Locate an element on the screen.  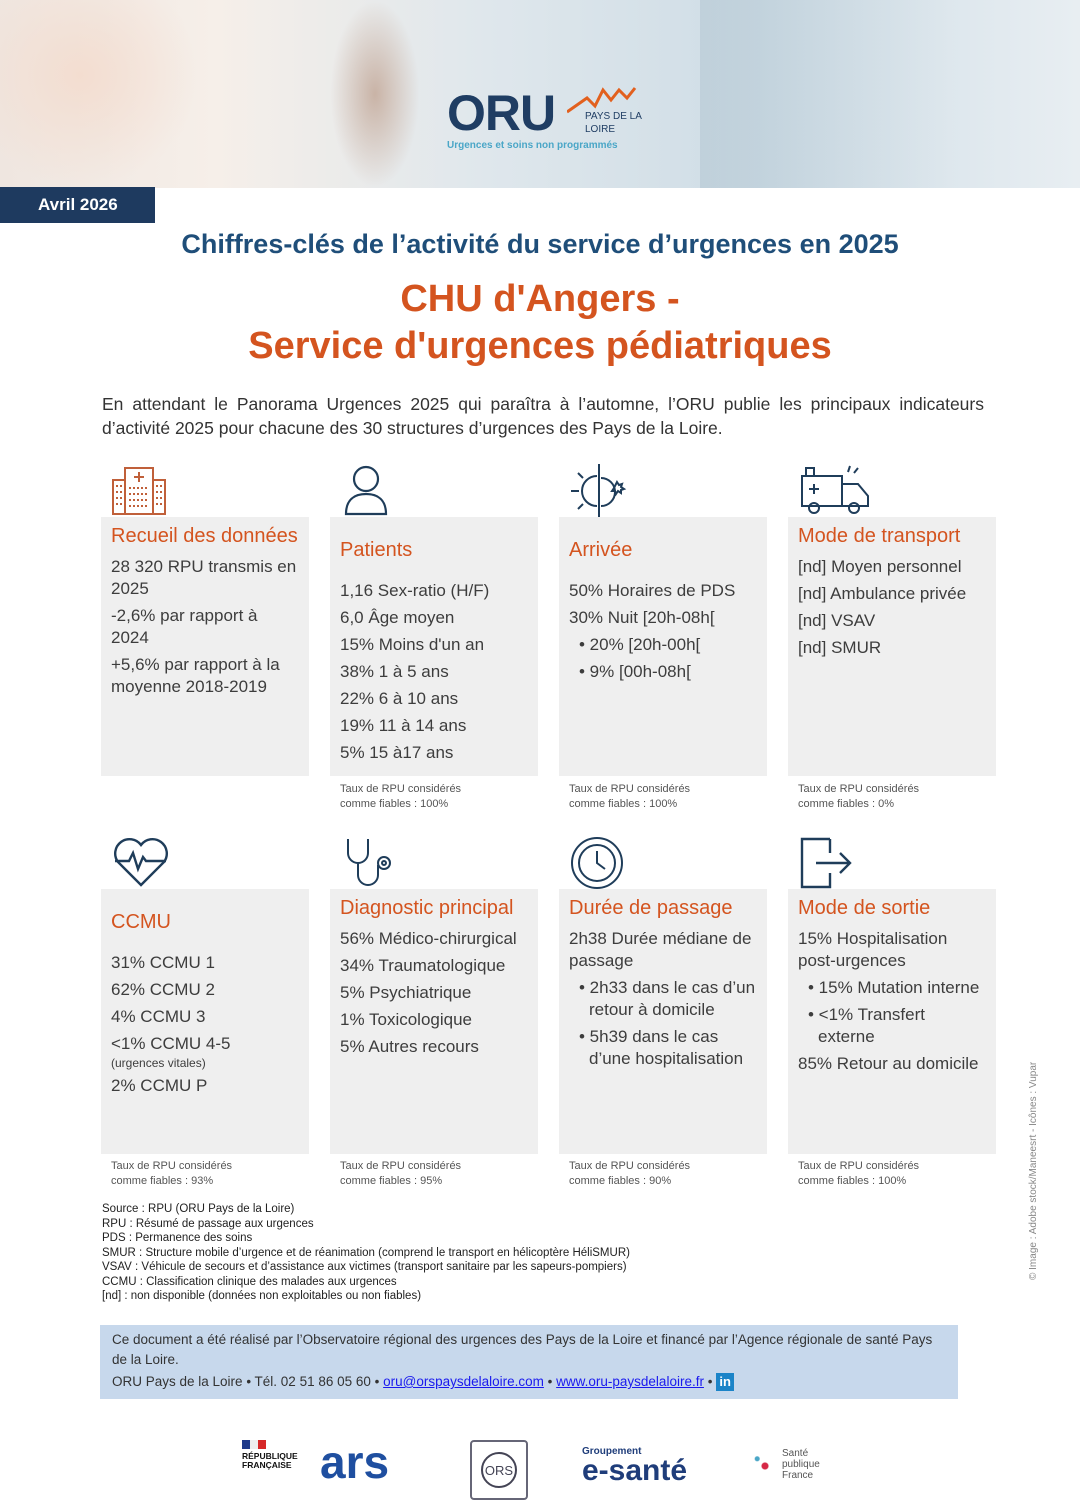
card-line: (urgences vitales) is located at coordinates (158, 1063).